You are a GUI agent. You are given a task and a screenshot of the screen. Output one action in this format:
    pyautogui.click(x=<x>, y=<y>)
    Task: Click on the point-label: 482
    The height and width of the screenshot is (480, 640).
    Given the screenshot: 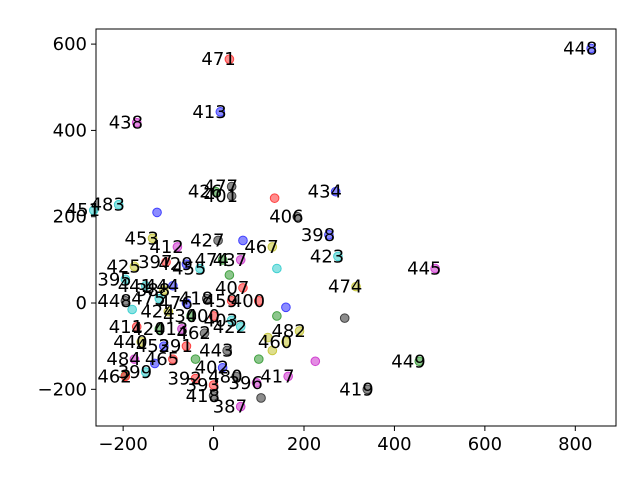 What is the action you would take?
    pyautogui.click(x=288, y=331)
    